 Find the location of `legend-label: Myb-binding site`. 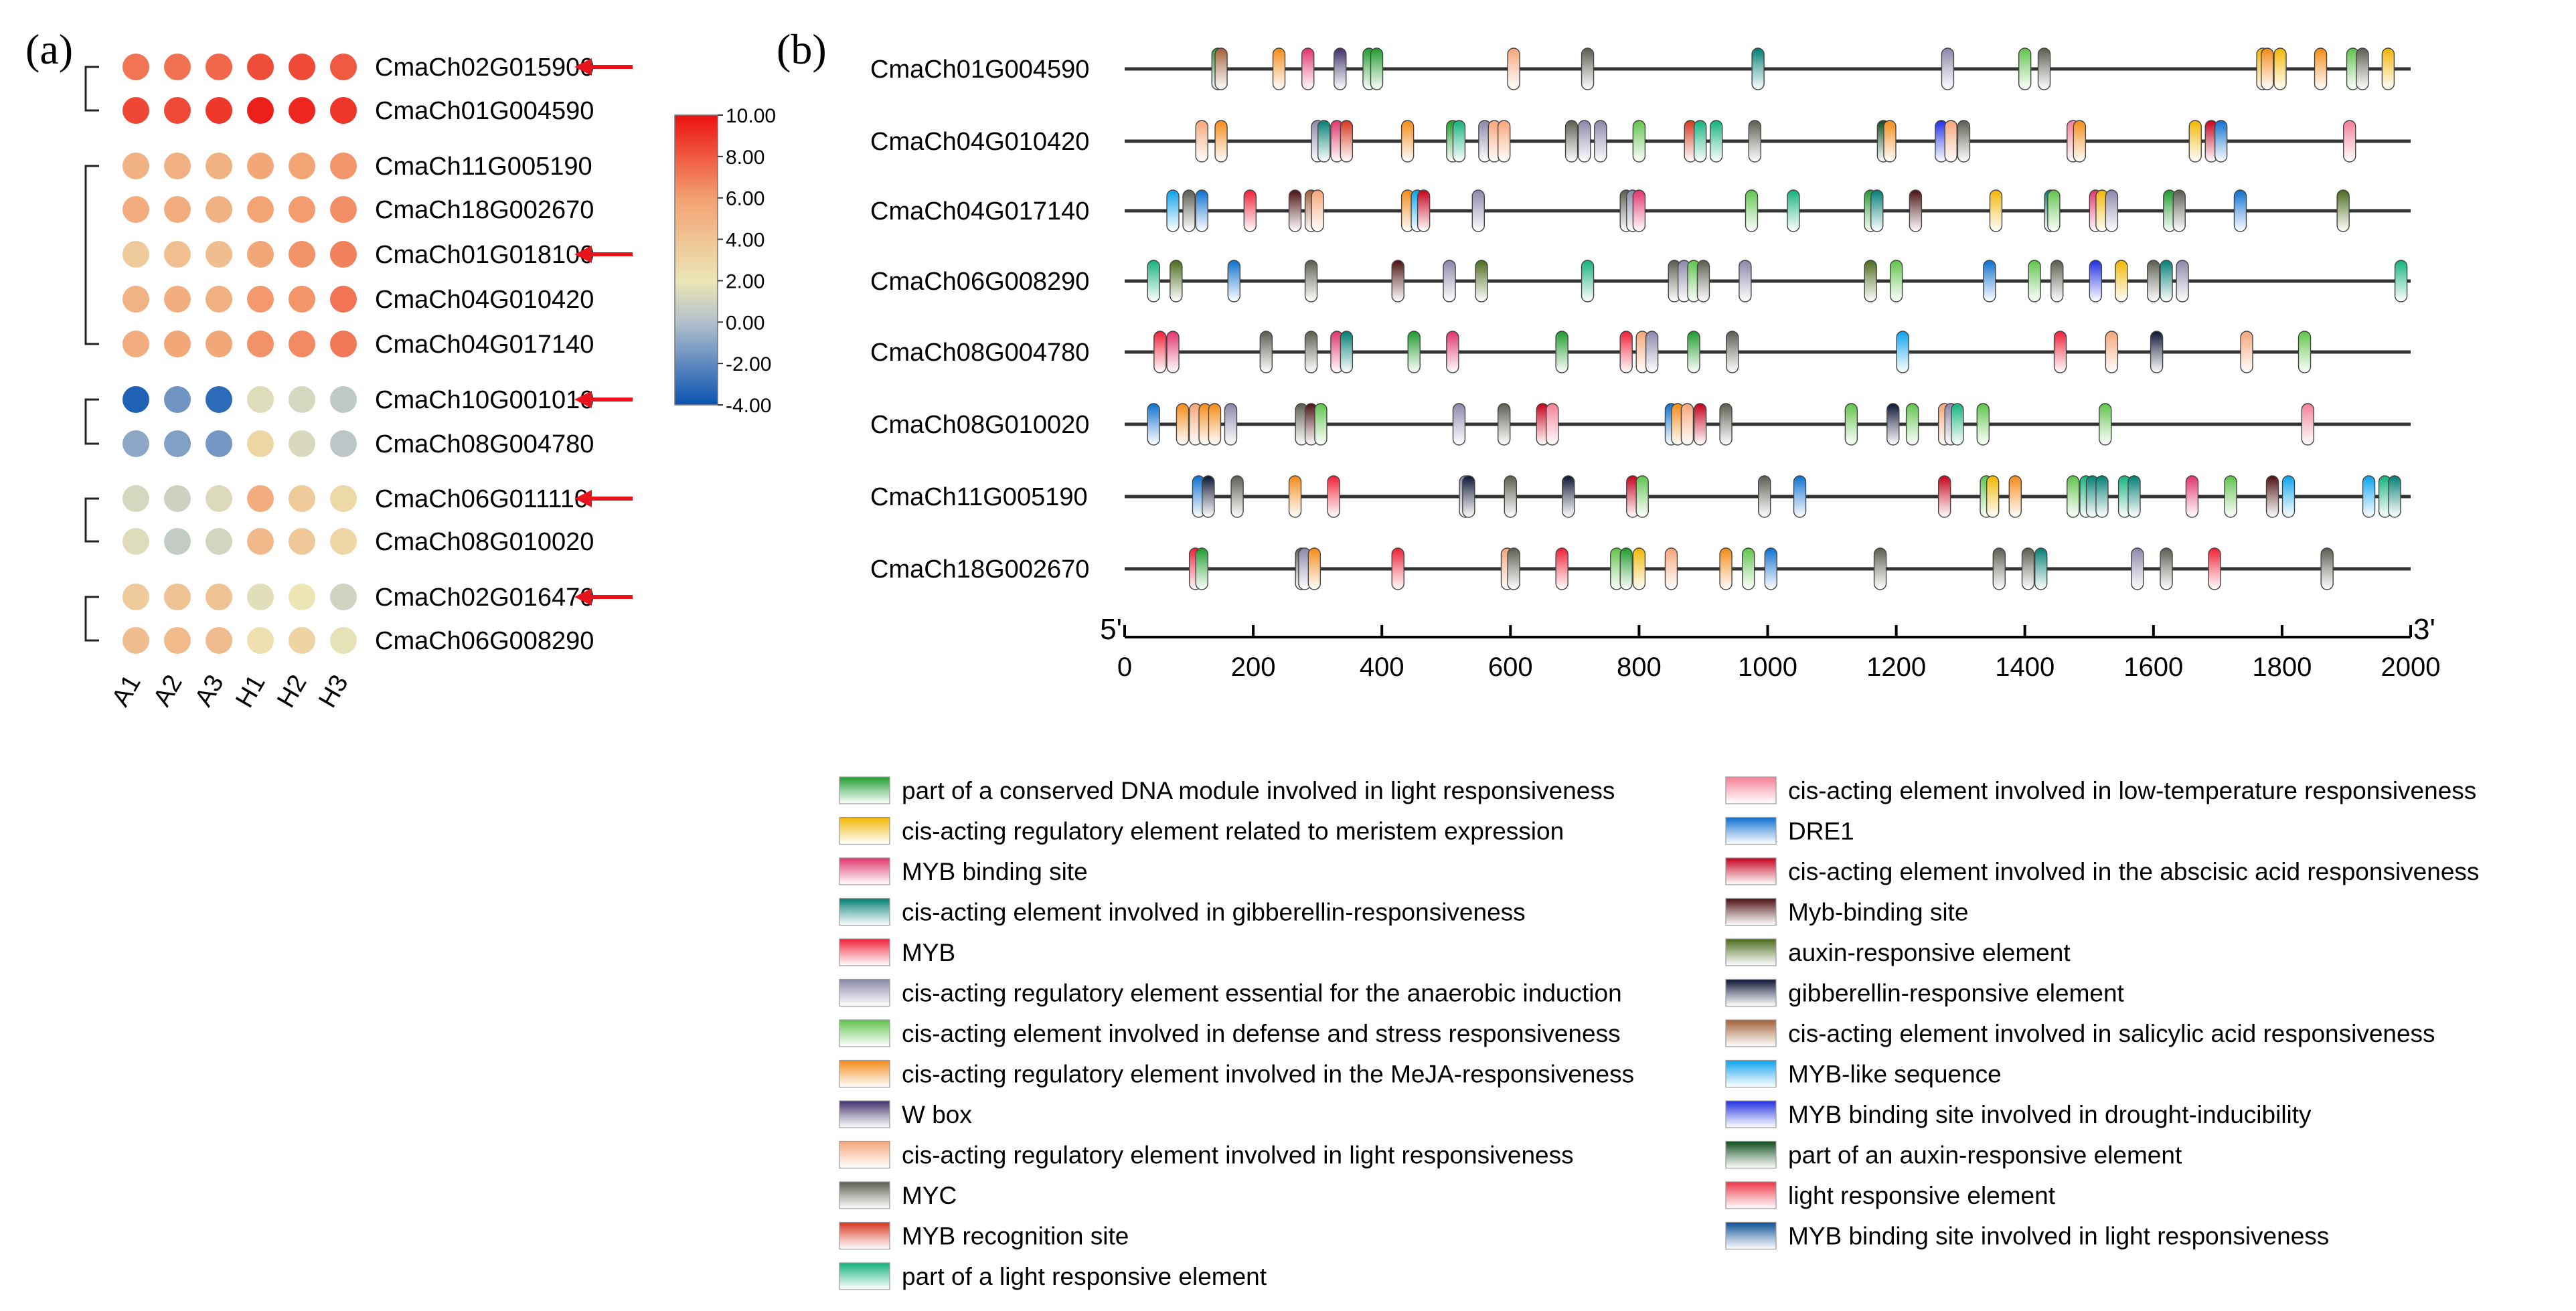

legend-label: Myb-binding site is located at coordinates (1878, 912).